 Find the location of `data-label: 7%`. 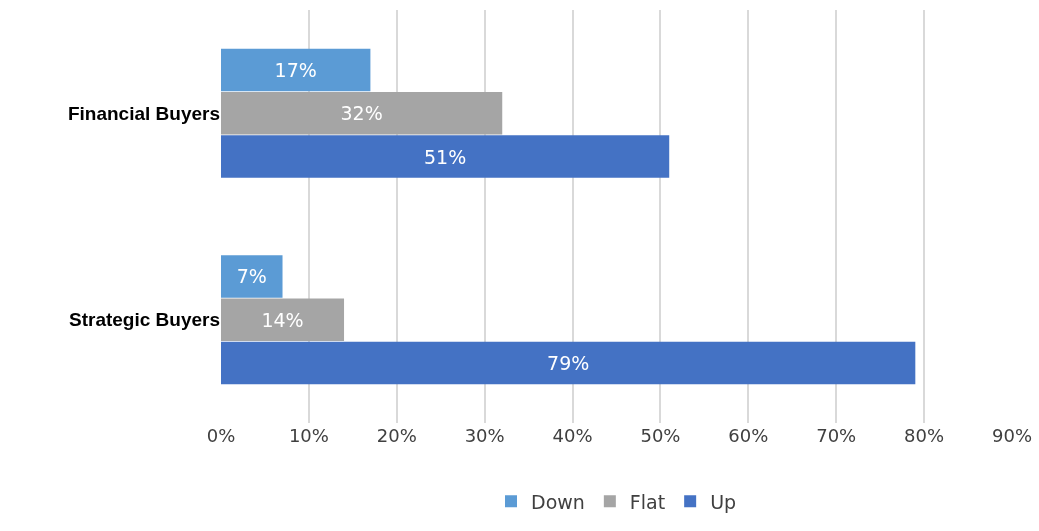

data-label: 7% is located at coordinates (251, 276).